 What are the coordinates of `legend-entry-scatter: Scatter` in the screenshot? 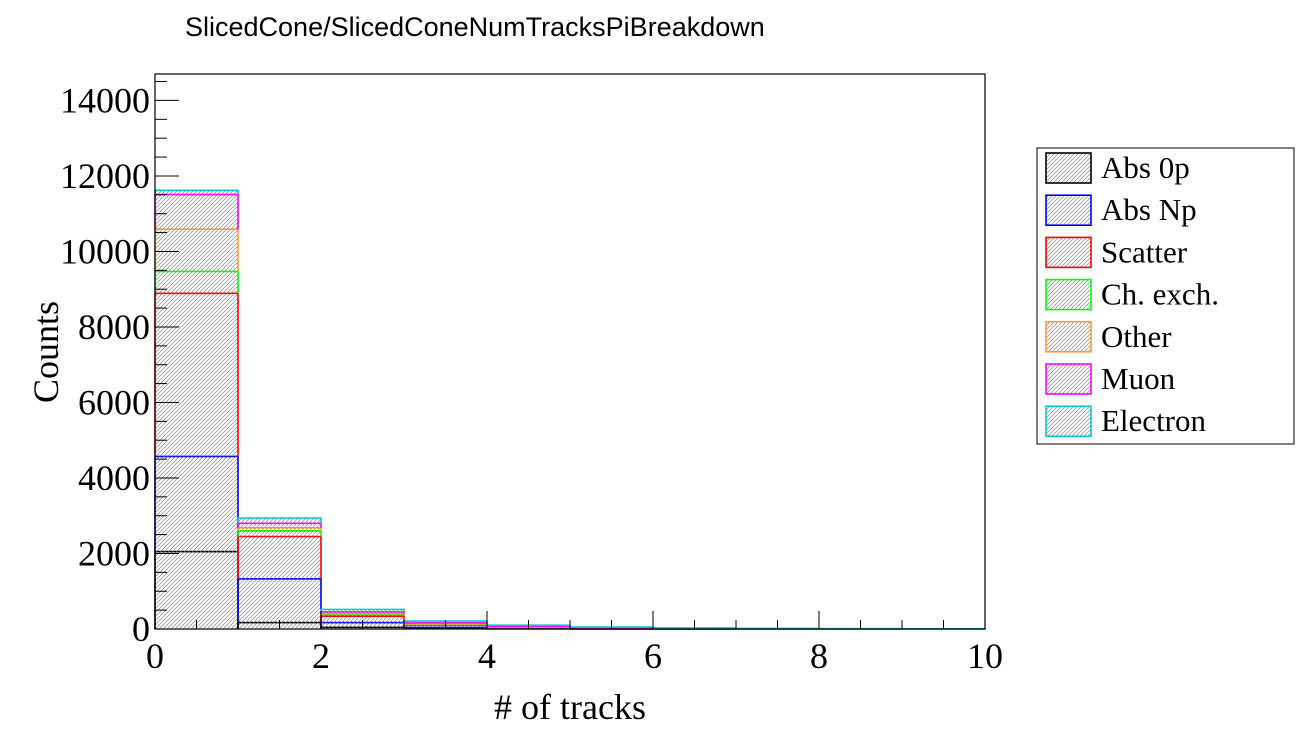 It's located at (1116, 251).